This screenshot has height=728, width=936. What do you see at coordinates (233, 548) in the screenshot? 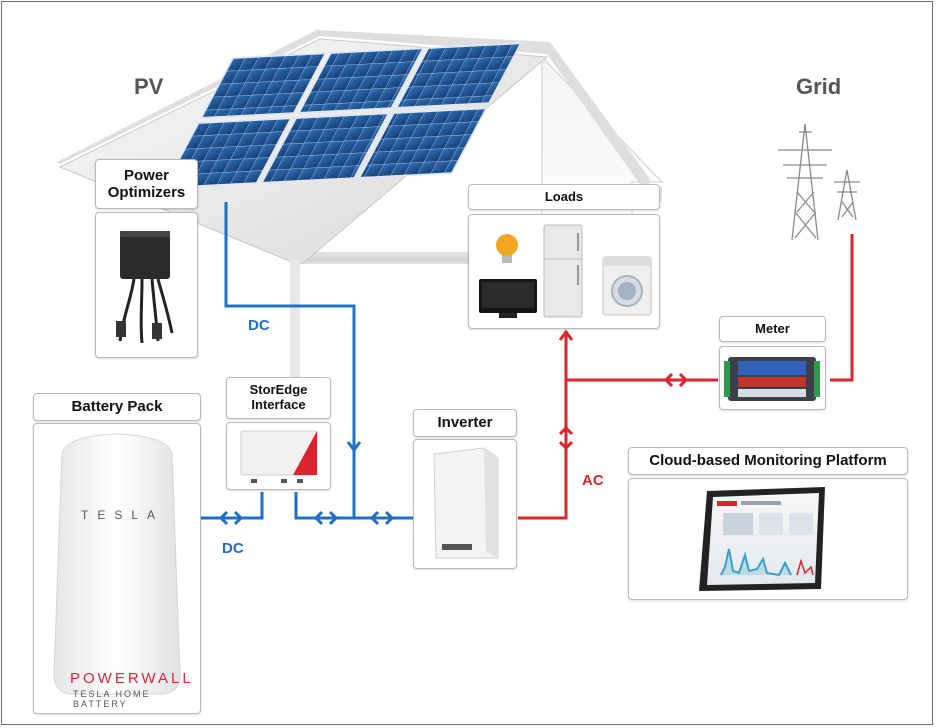
I see `dc-label-lower: DC` at bounding box center [233, 548].